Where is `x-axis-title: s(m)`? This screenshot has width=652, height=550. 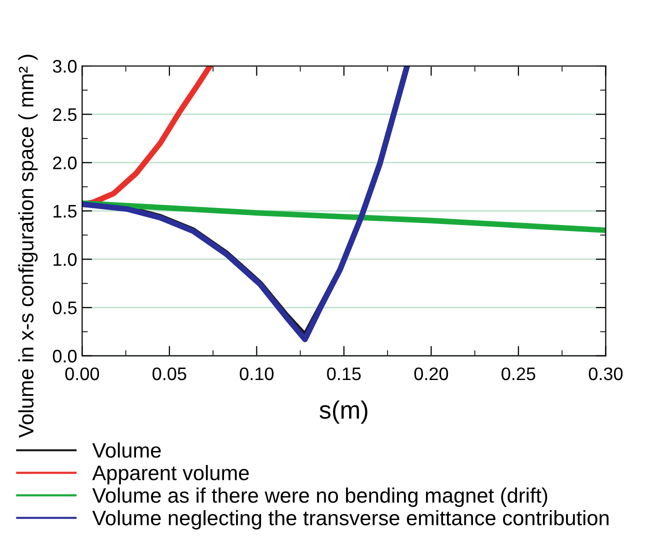 x-axis-title: s(m) is located at coordinates (344, 412).